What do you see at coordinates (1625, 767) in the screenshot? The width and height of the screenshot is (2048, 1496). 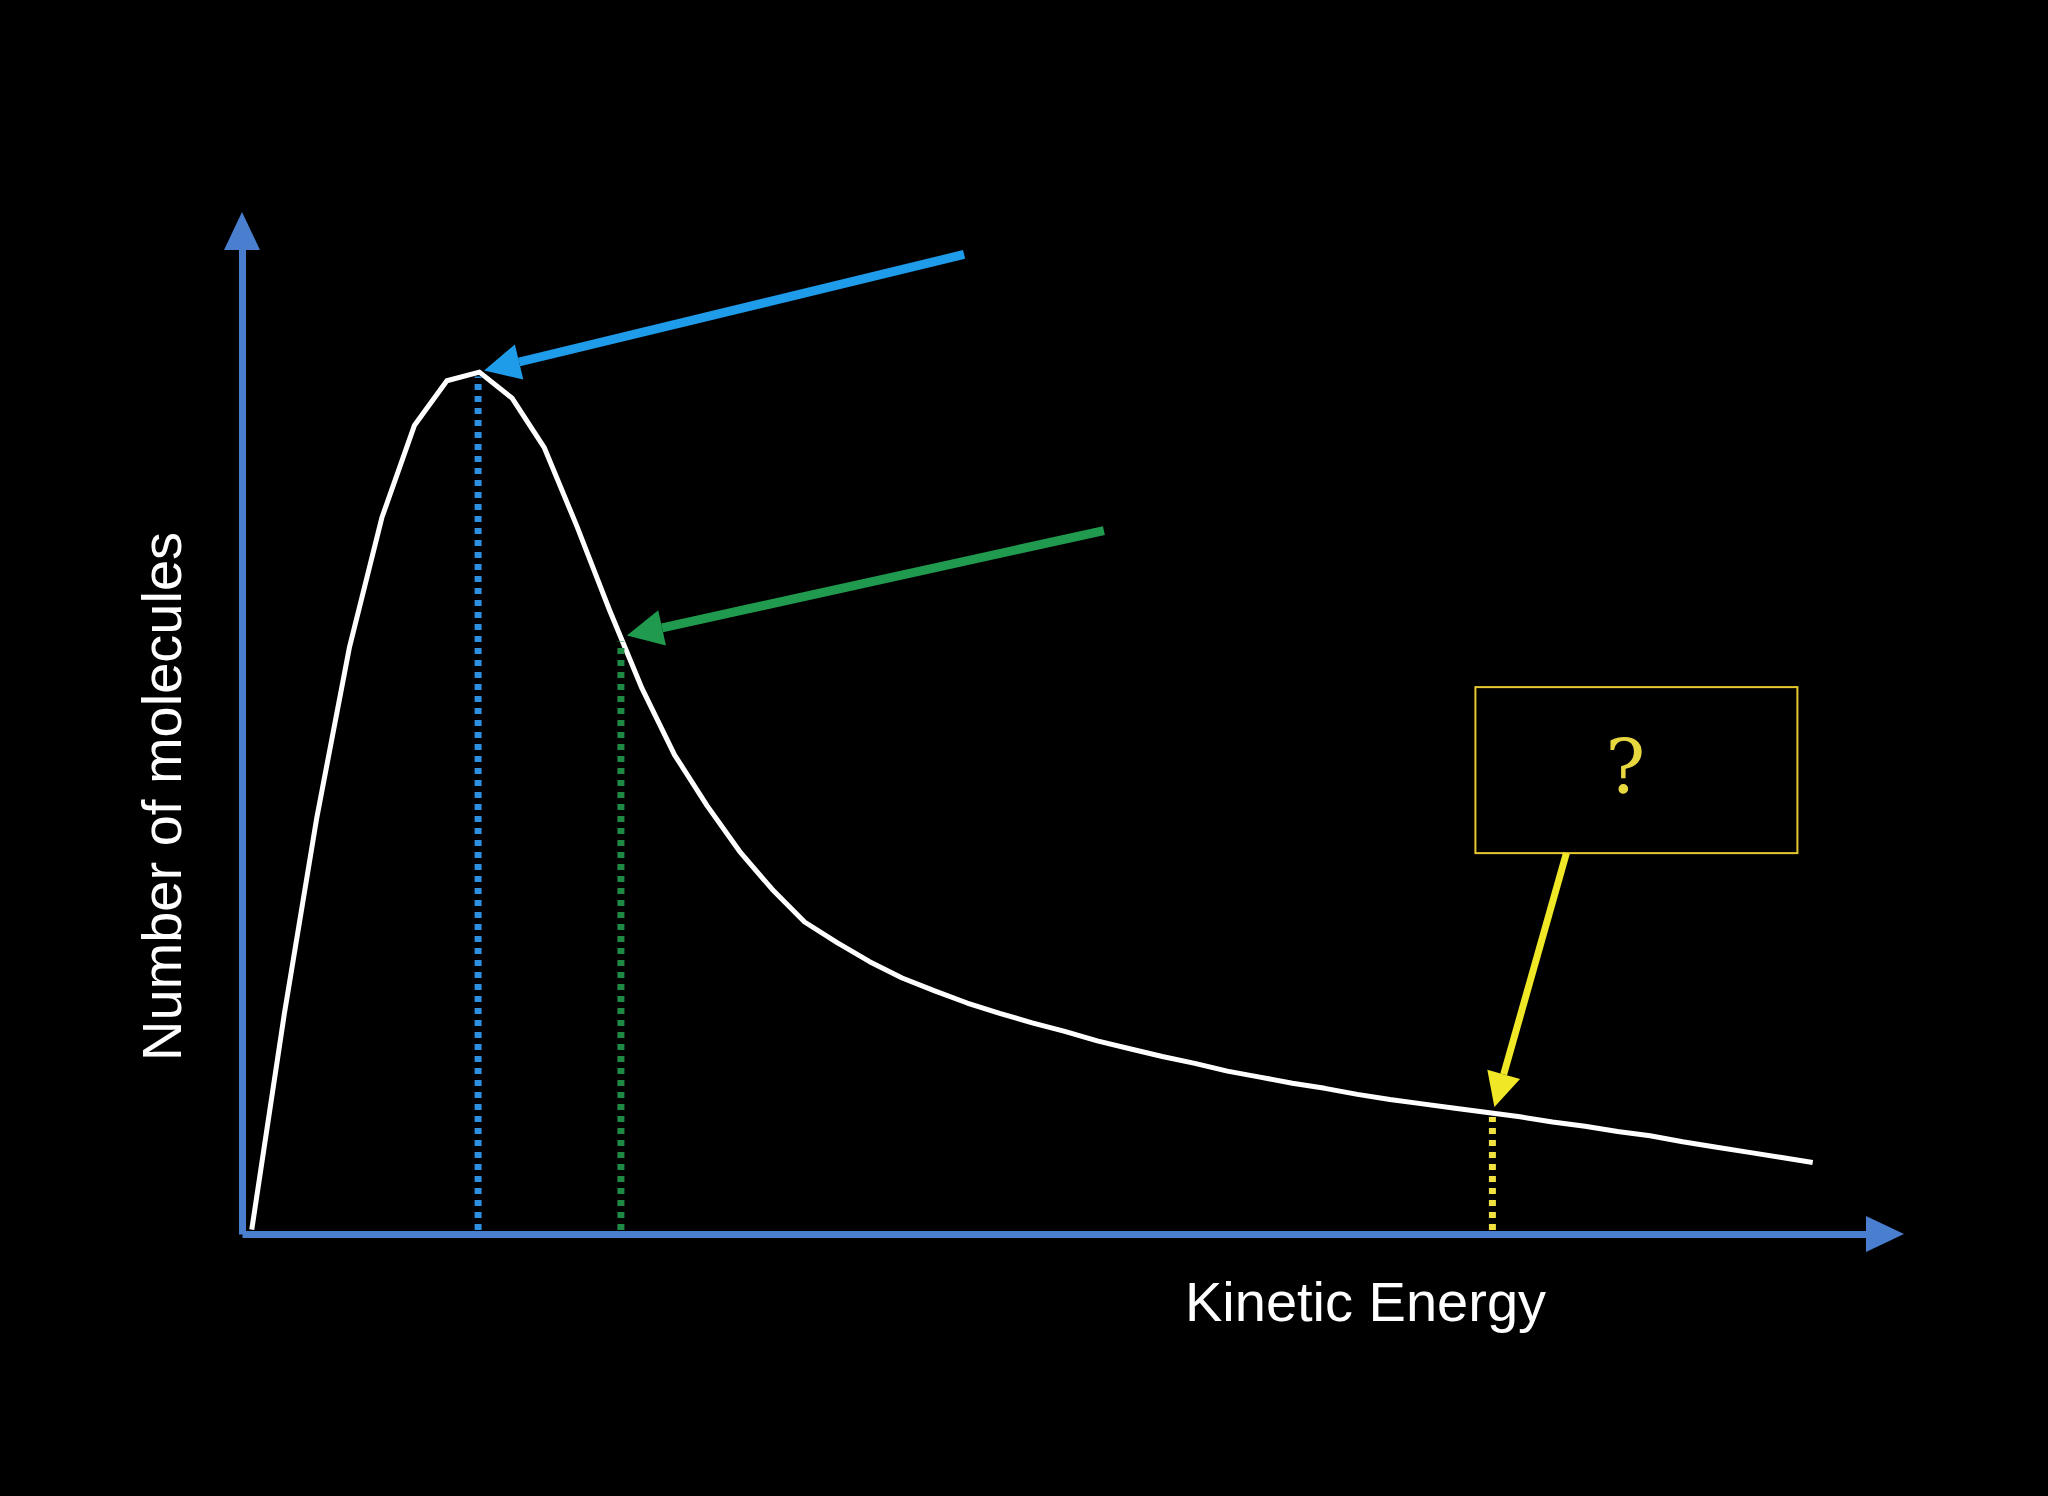 I see `annotation: ?` at bounding box center [1625, 767].